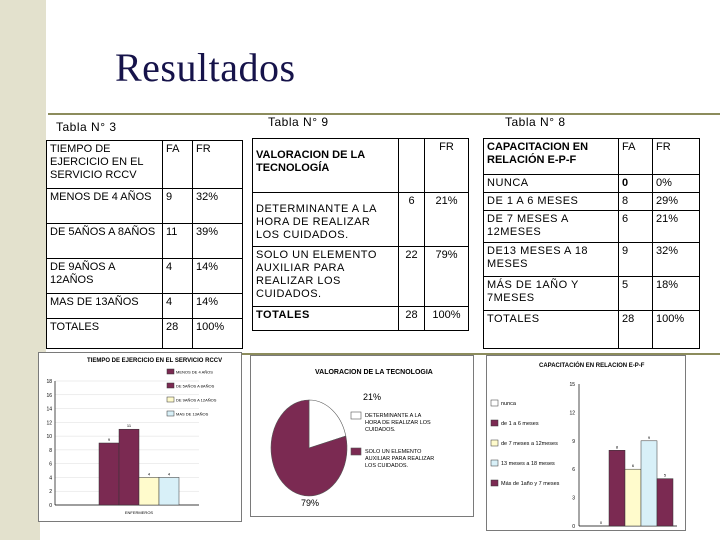 The width and height of the screenshot is (720, 540). What do you see at coordinates (551, 259) in the screenshot?
I see `table8-cell: DE13 MESES A 18 MESES` at bounding box center [551, 259].